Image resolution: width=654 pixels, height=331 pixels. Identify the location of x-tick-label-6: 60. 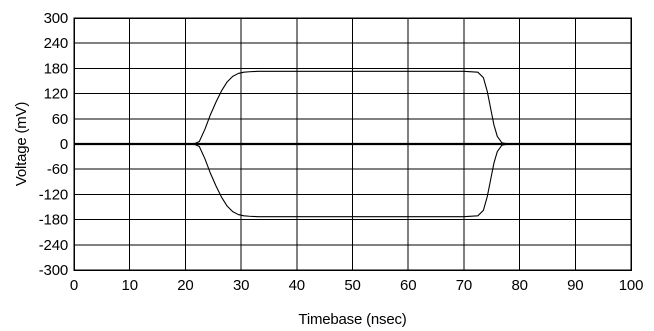
(408, 285).